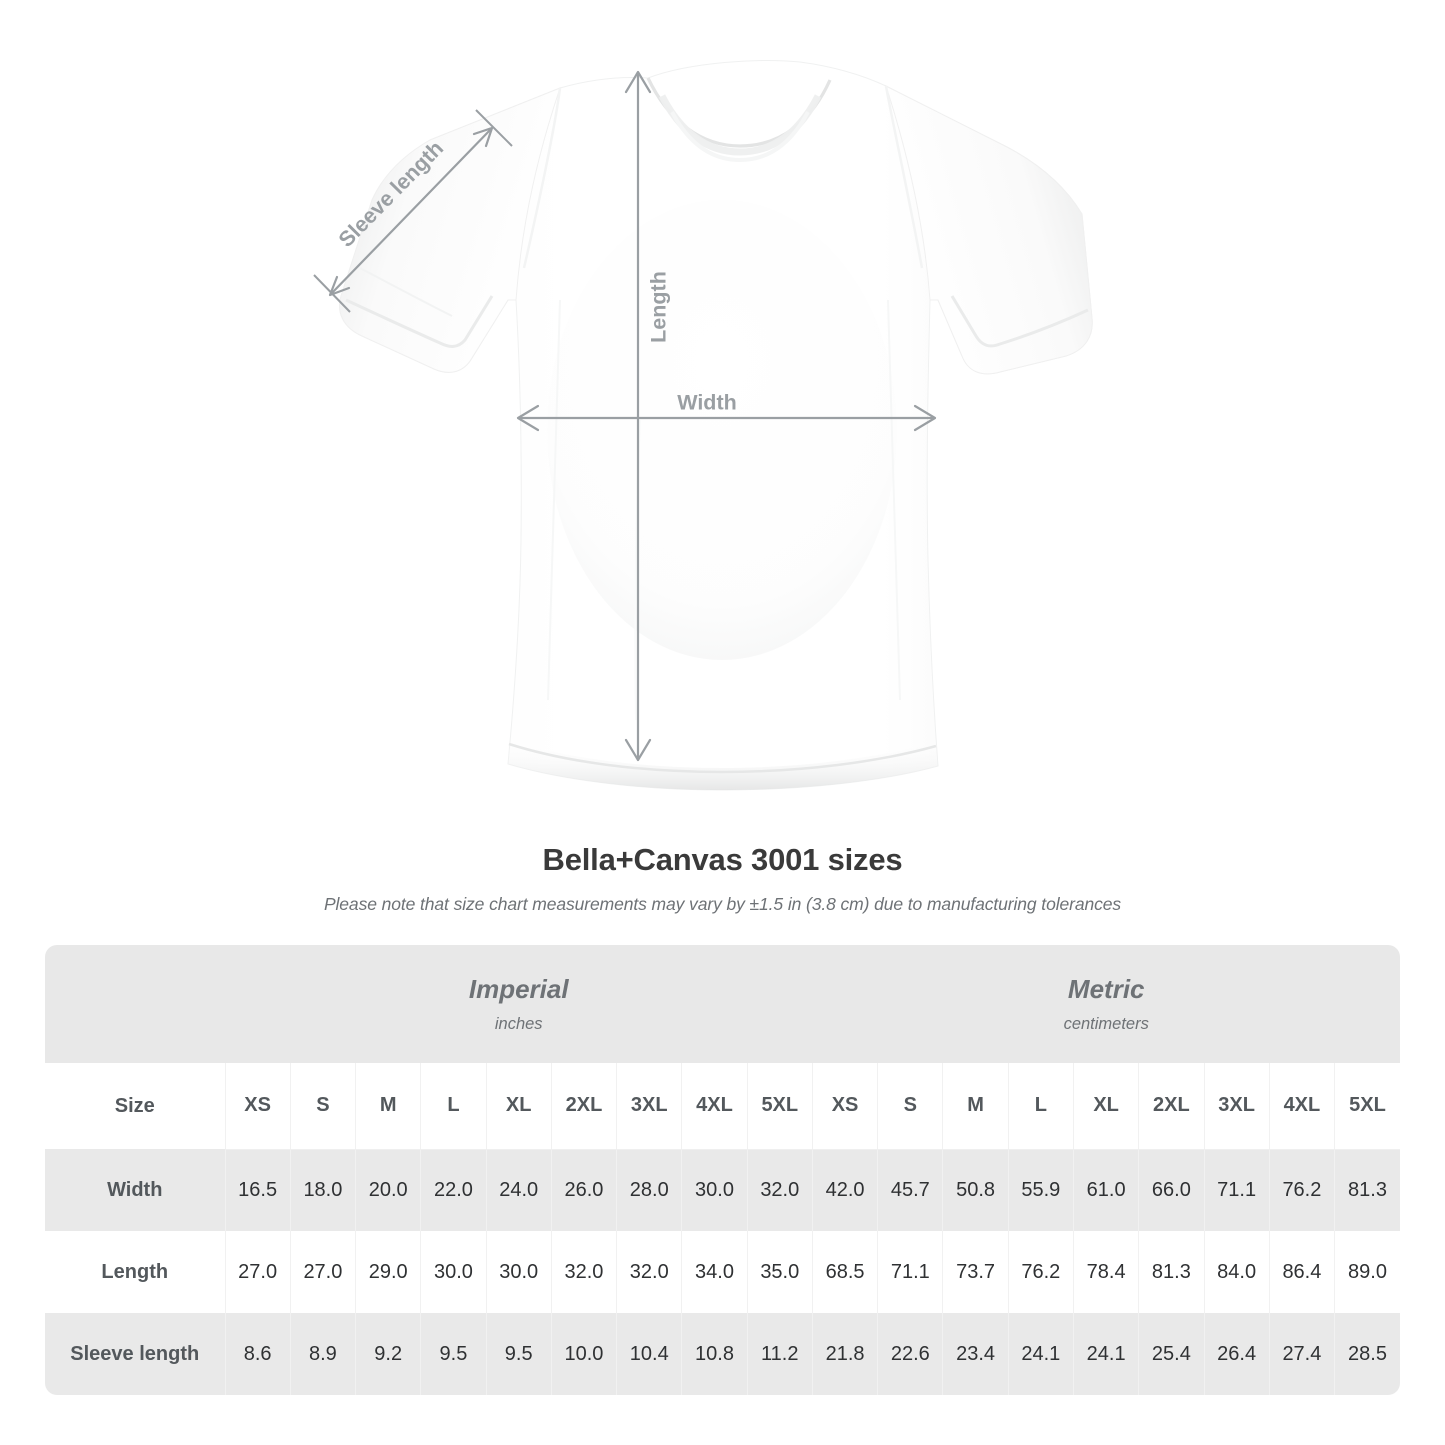  What do you see at coordinates (779, 1106) in the screenshot?
I see `size-header-imperial-5xl: 5XL` at bounding box center [779, 1106].